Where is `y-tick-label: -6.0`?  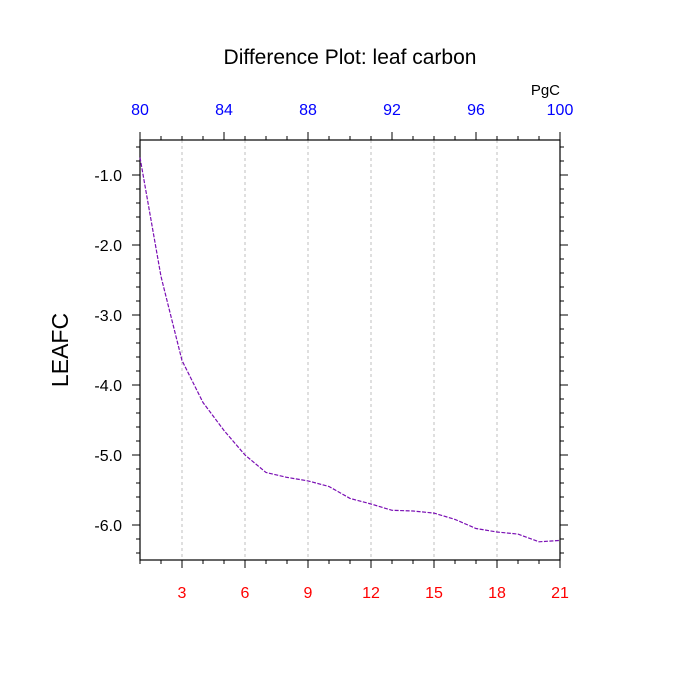
y-tick-label: -6.0 is located at coordinates (108, 526).